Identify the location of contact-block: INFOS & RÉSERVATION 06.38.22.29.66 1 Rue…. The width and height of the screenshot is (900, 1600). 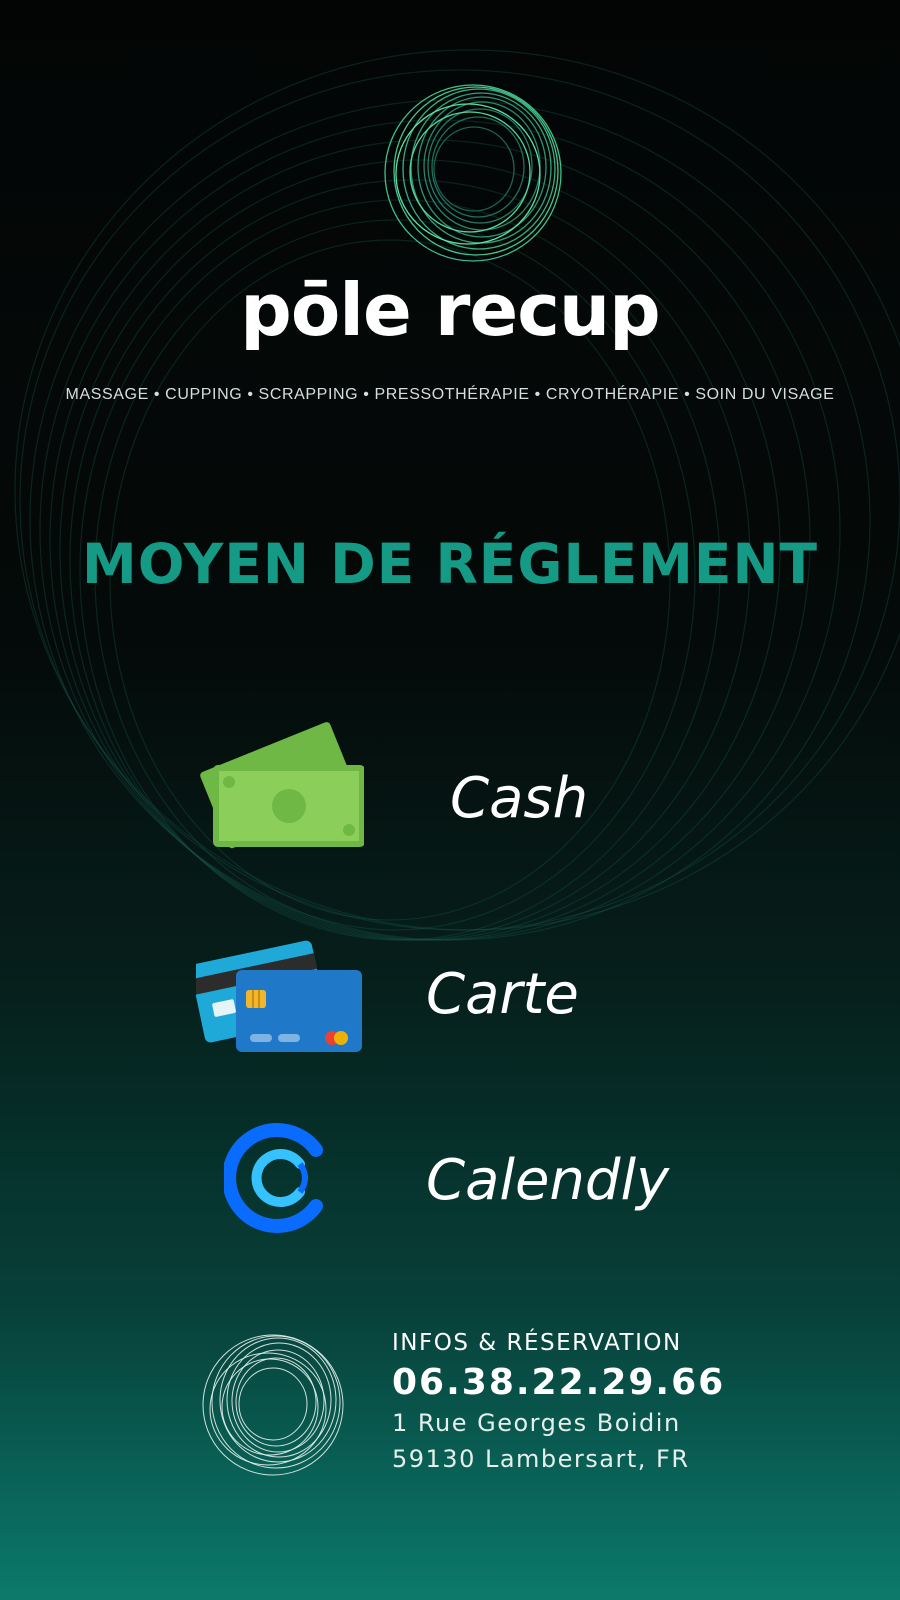
(558, 1405).